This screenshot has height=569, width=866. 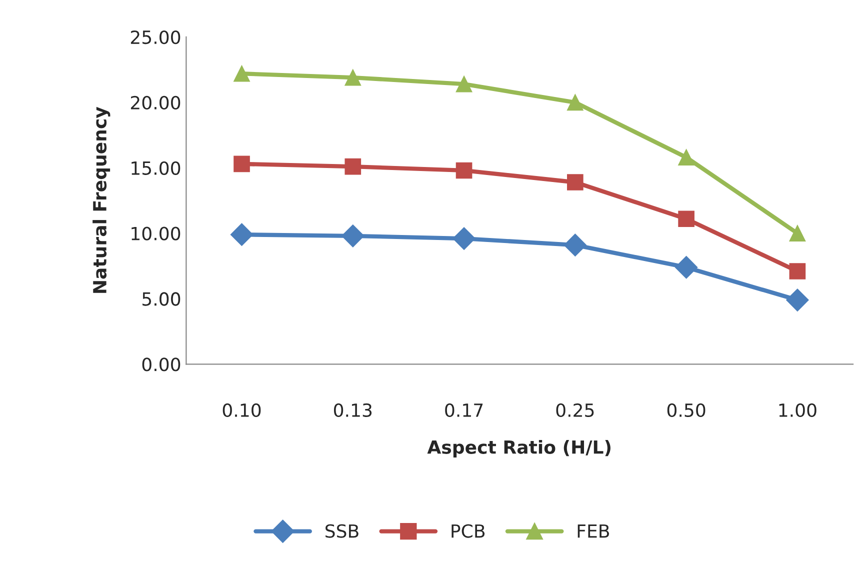 What do you see at coordinates (155, 103) in the screenshot?
I see `y-tick-label: 20.00` at bounding box center [155, 103].